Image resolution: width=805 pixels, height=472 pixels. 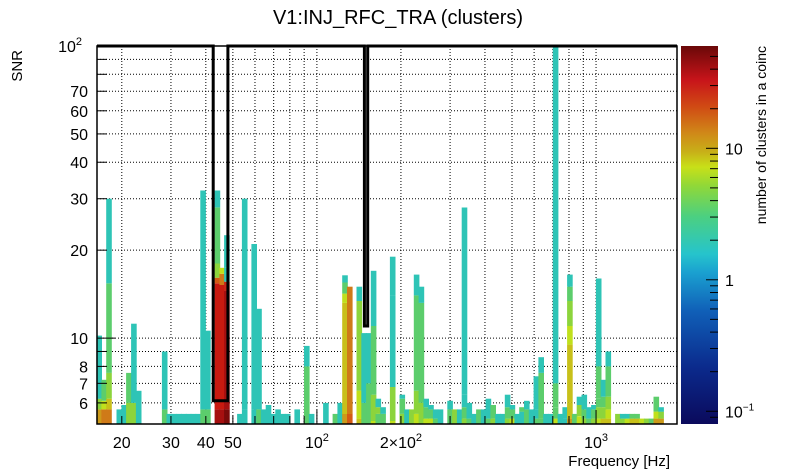 What do you see at coordinates (79, 163) in the screenshot?
I see `y-tick-label: 40` at bounding box center [79, 163].